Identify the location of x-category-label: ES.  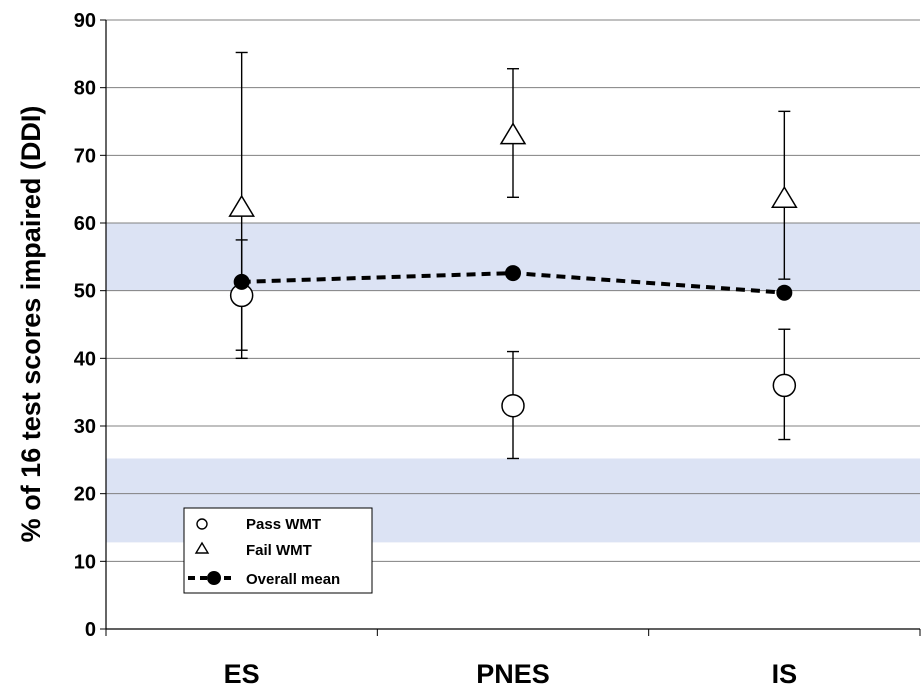
(242, 674).